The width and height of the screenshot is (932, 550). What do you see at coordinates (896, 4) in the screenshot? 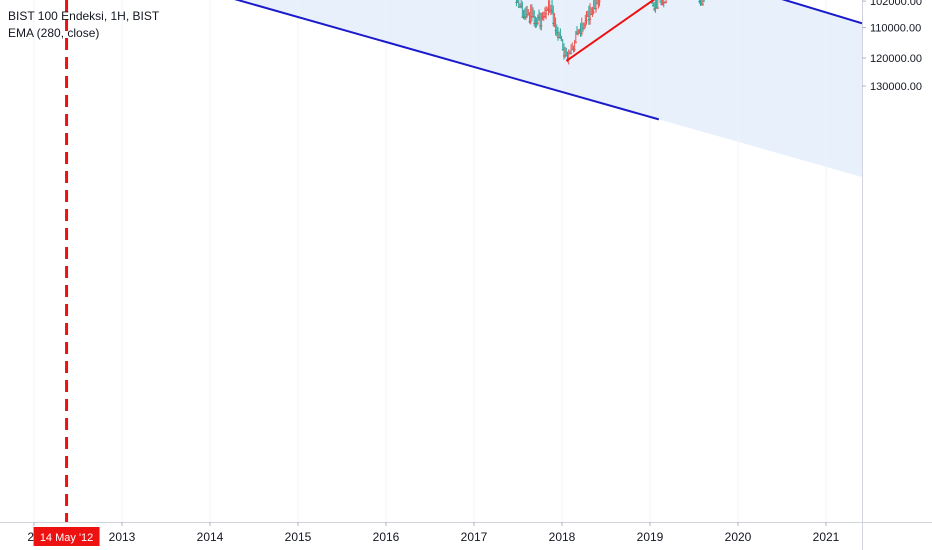
I see `price-axis-tick-label: 102000.00` at bounding box center [896, 4].